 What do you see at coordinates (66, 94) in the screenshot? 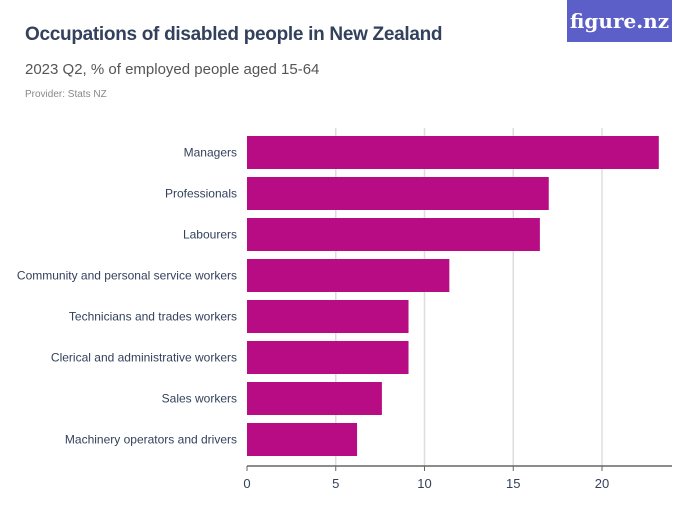
I see `provider-text: Provider: Stats NZ` at bounding box center [66, 94].